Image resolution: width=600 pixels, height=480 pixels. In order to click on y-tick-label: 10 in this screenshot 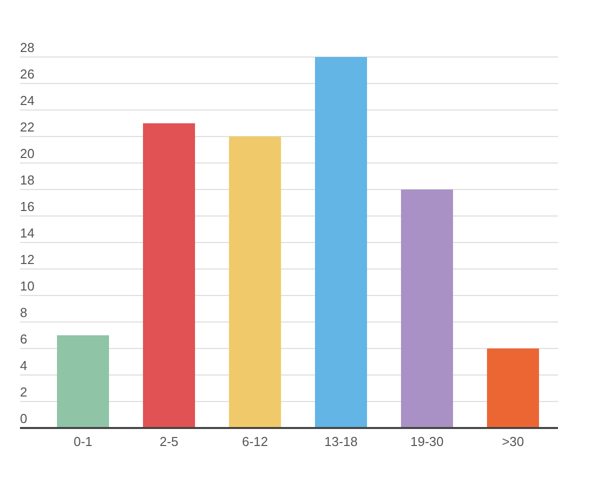, I will do `click(27, 286)`.